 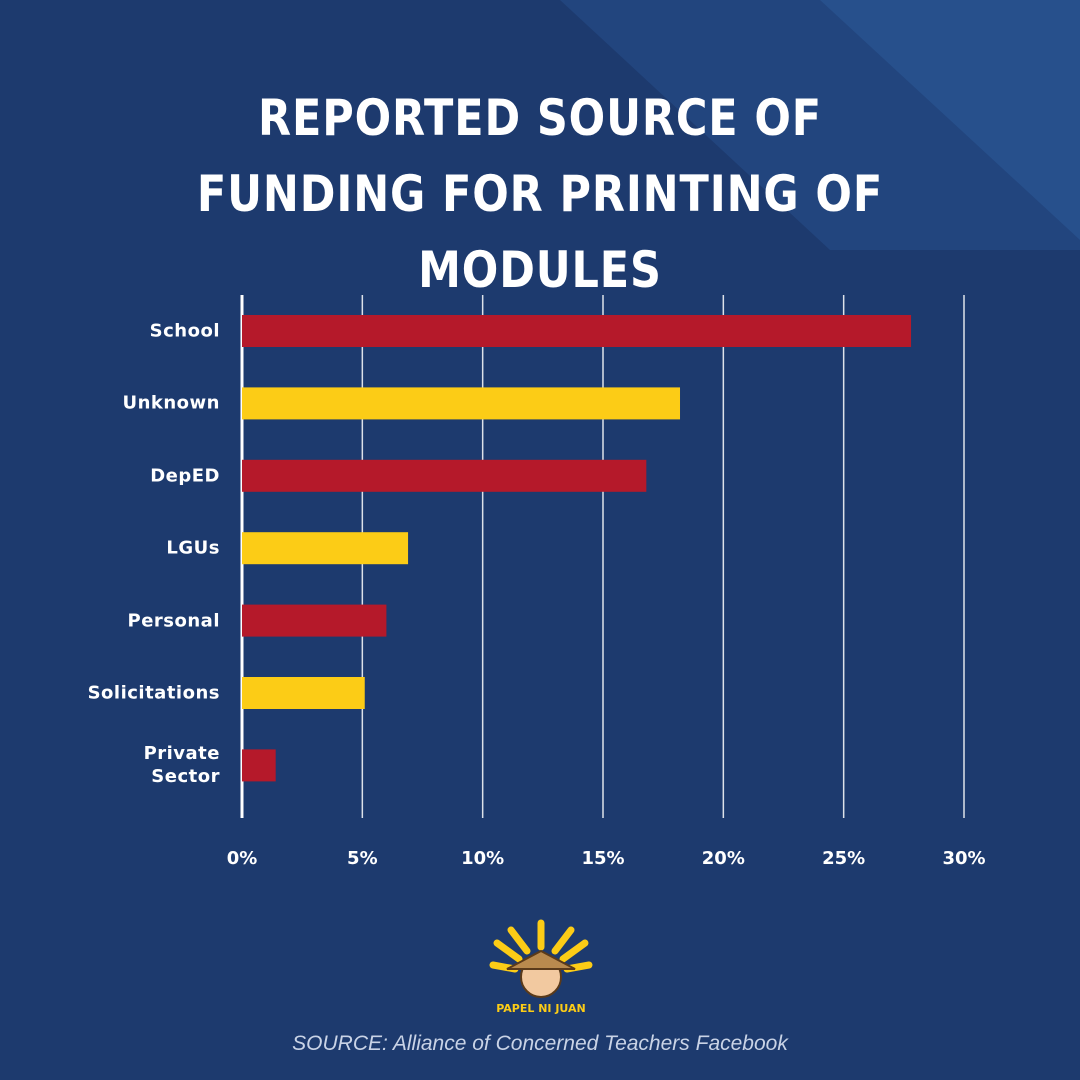 What do you see at coordinates (541, 1008) in the screenshot?
I see `logo-text: PAPEL NI JUAN` at bounding box center [541, 1008].